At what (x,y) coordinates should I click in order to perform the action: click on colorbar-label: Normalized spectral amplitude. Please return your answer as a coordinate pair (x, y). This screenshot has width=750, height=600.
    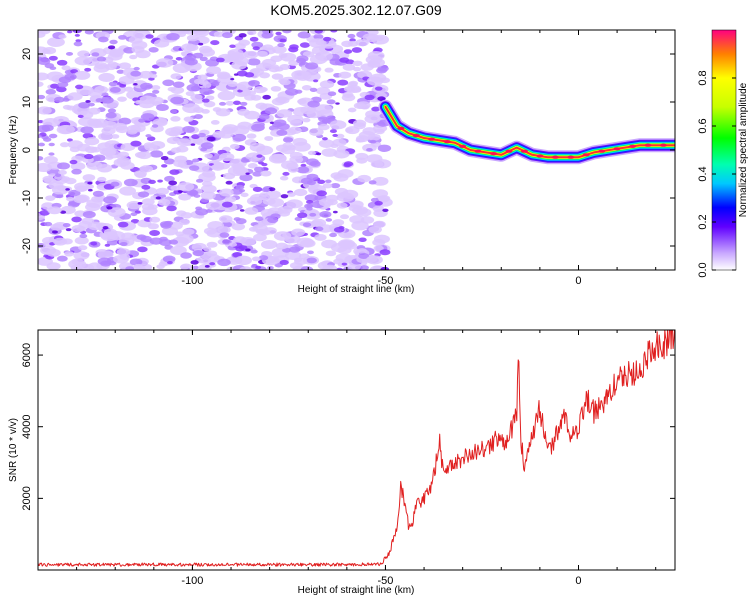
    Looking at the image, I should click on (743, 149).